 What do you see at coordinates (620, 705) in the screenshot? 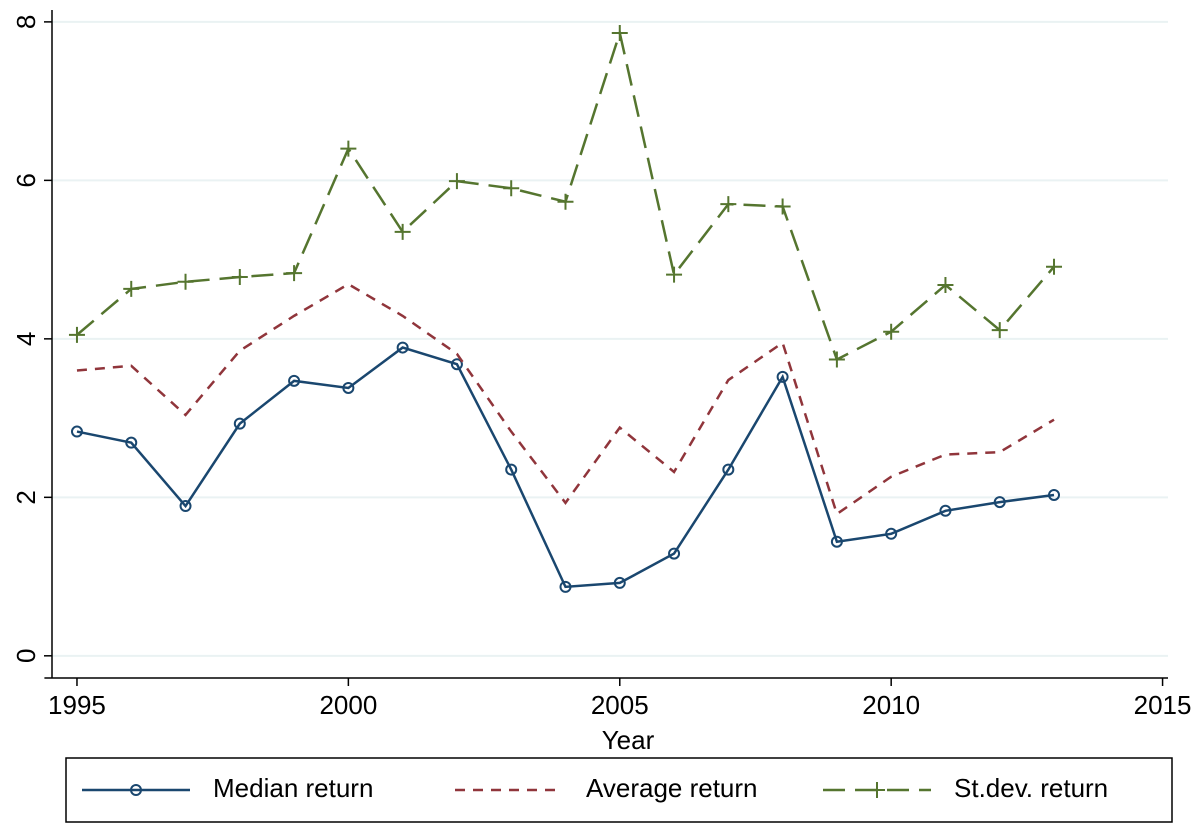
I see `x-tick-label: 2005` at bounding box center [620, 705].